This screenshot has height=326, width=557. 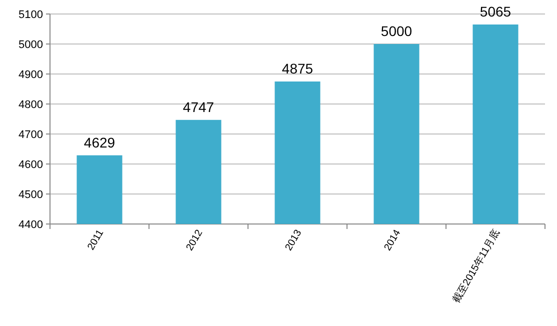 I want to click on data-label: 4629, so click(x=100, y=142).